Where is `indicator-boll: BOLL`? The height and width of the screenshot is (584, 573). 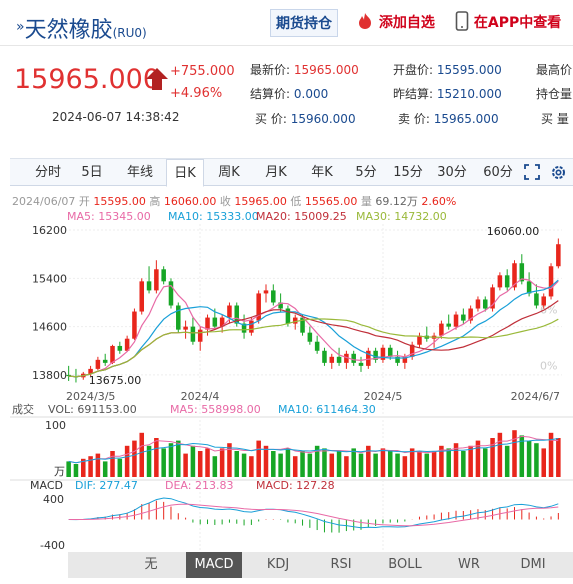 indicator-boll: BOLL is located at coordinates (405, 564).